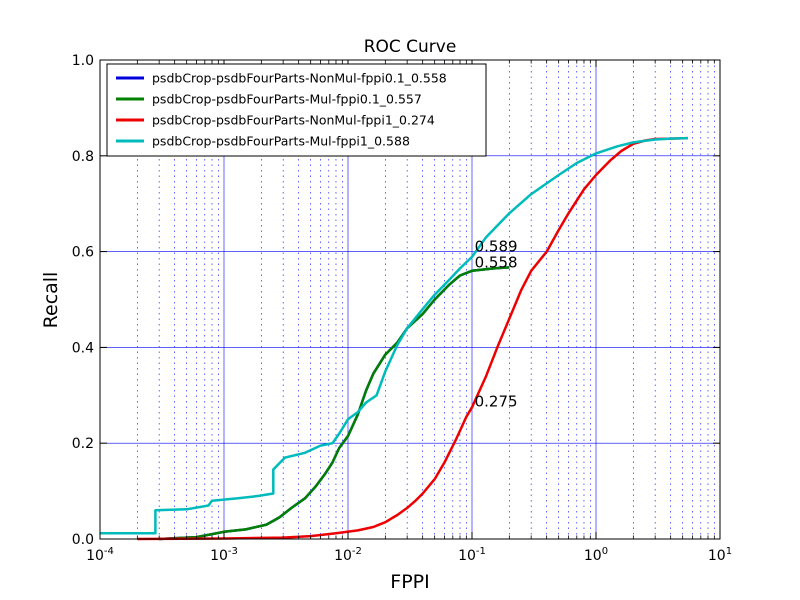 The height and width of the screenshot is (600, 800). I want to click on y-tick-label: 0.4, so click(83, 348).